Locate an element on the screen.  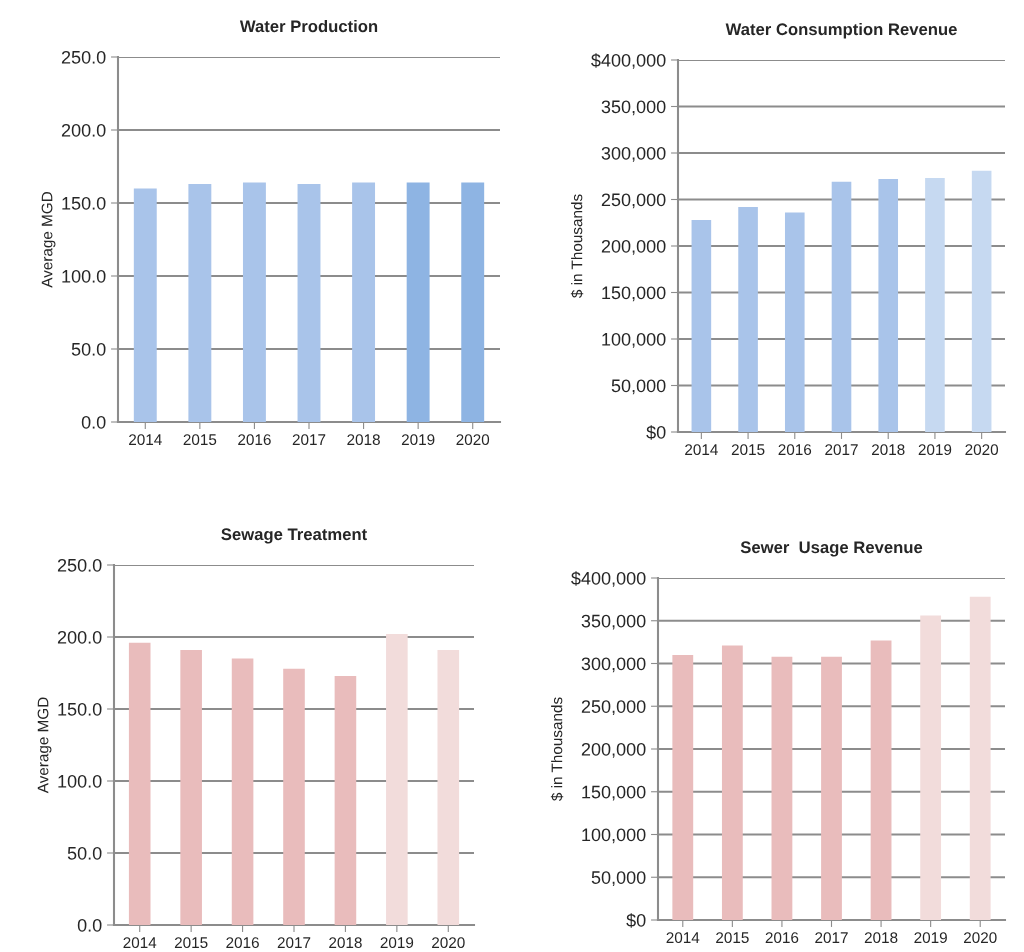
chart-title: Water Consumption Revenue is located at coordinates (841, 30).